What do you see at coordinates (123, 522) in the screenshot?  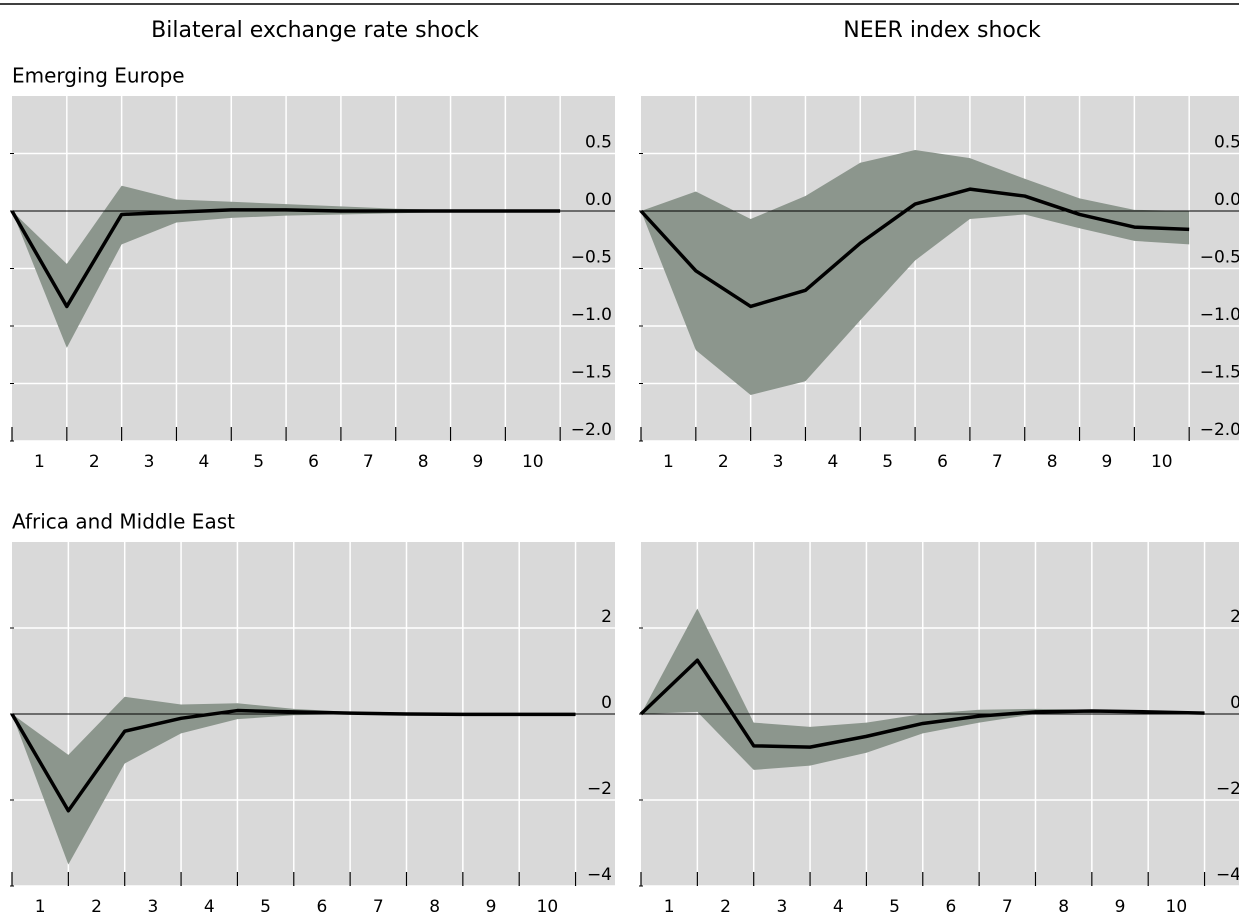 I see `row-title: Africa and Middle East` at bounding box center [123, 522].